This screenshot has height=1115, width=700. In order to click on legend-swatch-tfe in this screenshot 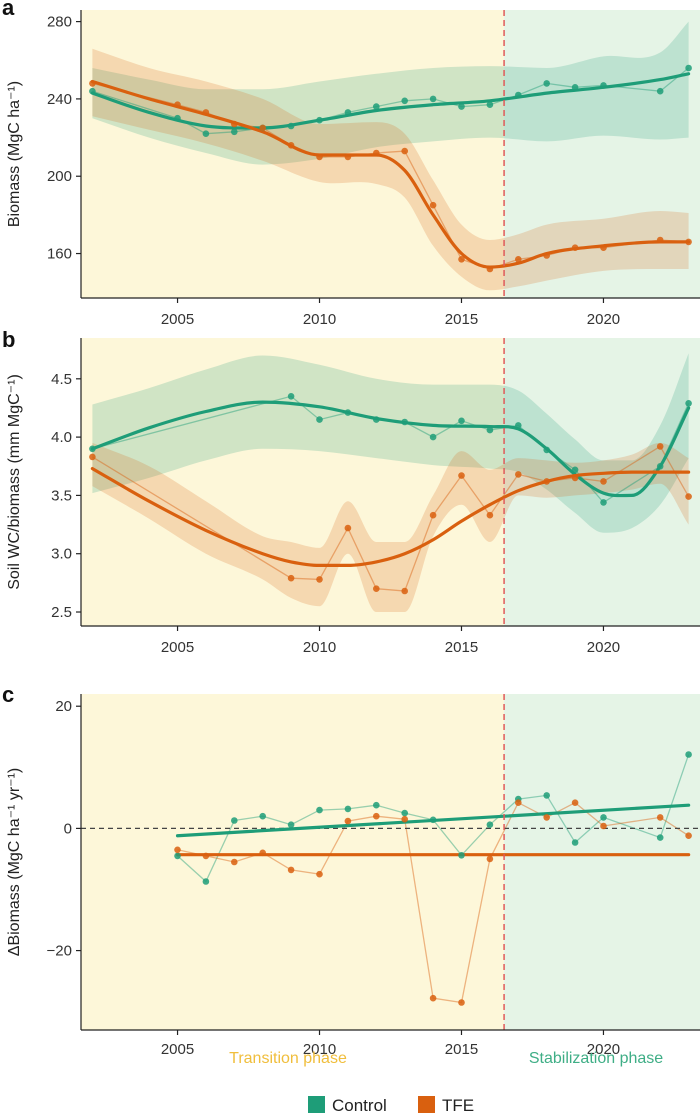, I will do `click(426, 1104)`.